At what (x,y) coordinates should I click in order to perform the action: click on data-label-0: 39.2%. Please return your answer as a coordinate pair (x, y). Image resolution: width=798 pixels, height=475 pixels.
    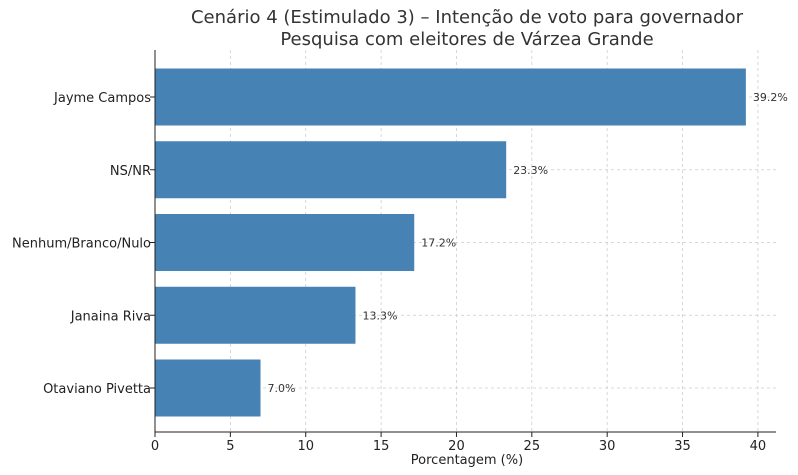
    Looking at the image, I should click on (770, 97).